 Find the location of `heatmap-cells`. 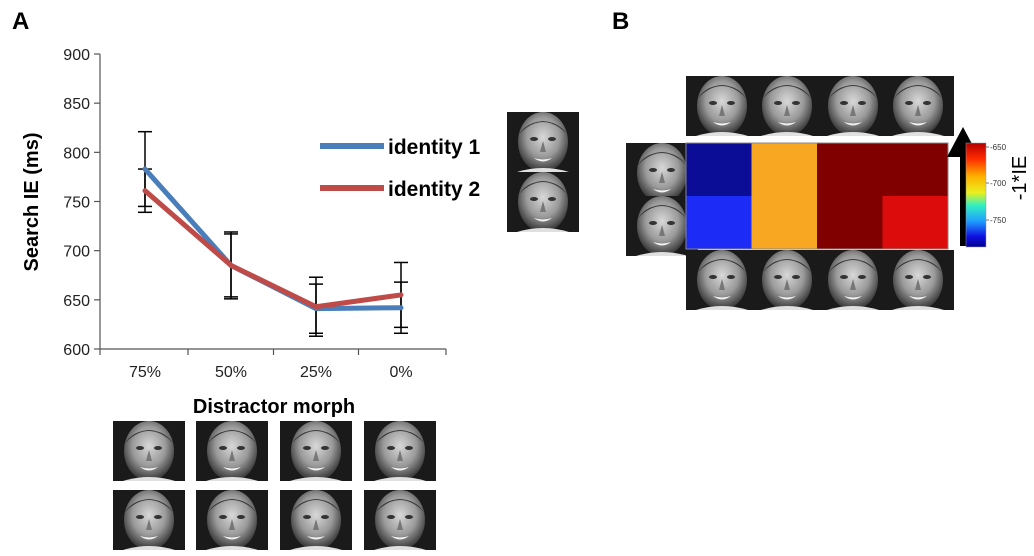

heatmap-cells is located at coordinates (817, 196).